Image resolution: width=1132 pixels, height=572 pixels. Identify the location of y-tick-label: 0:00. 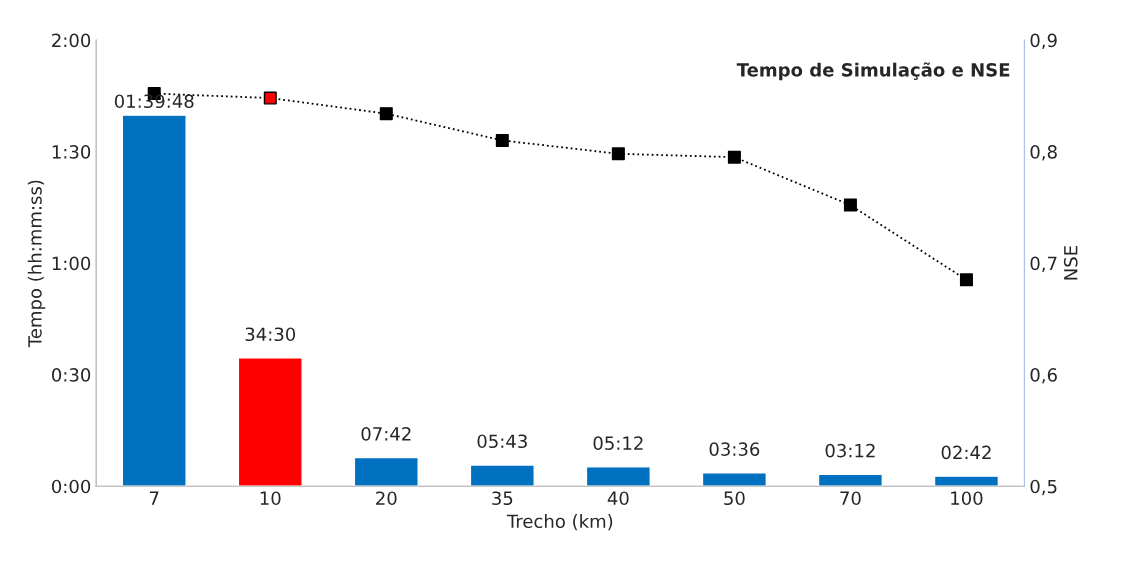
(71, 486).